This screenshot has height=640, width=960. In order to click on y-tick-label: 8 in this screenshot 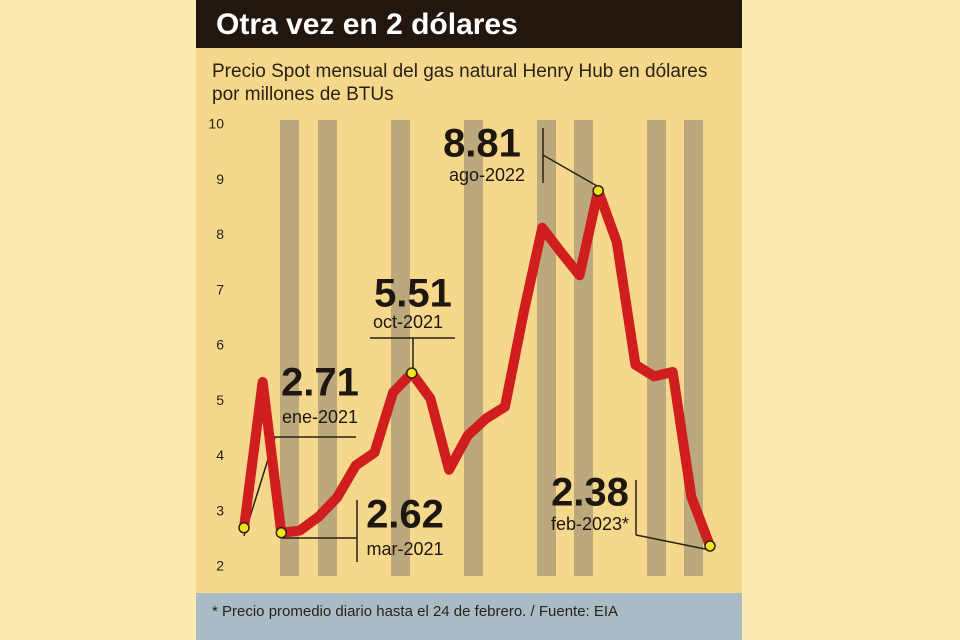, I will do `click(220, 234)`.